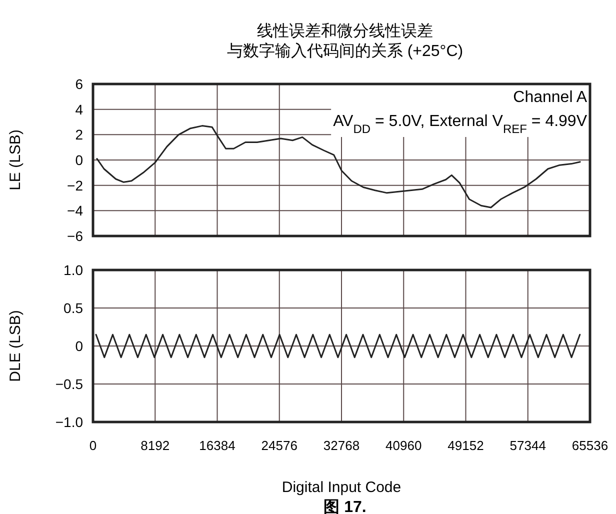 The image size is (616, 514). What do you see at coordinates (341, 445) in the screenshot?
I see `x-tick-label: 32768` at bounding box center [341, 445].